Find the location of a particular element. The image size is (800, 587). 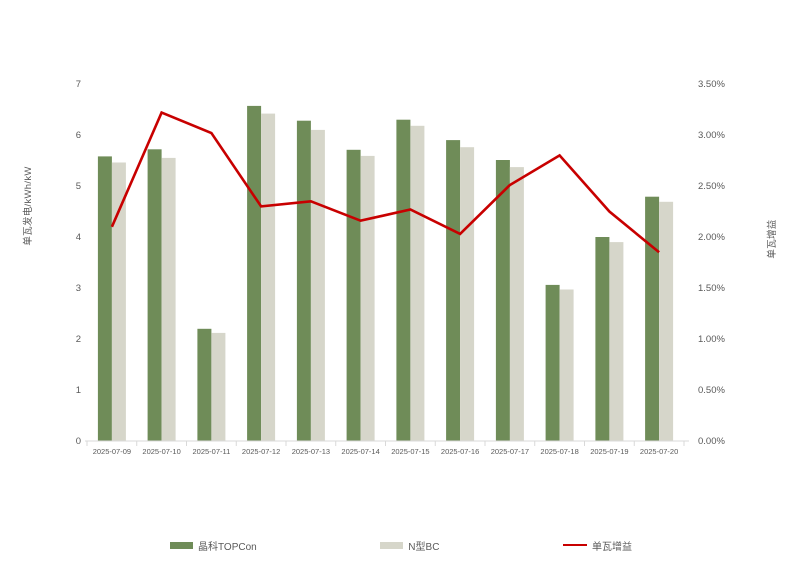

legend: 晶科TOPCon N型BC 单瓦增益 is located at coordinates (401, 545).